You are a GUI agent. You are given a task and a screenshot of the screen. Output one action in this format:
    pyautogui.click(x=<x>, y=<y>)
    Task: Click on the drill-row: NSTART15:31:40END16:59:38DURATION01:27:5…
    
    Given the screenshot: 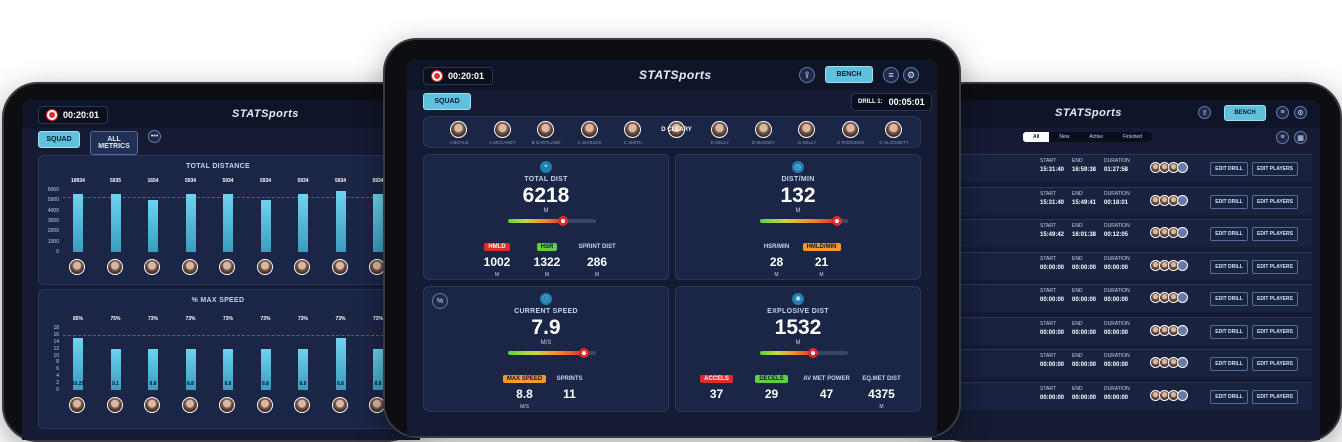 What is the action you would take?
    pyautogui.click(x=1122, y=168)
    